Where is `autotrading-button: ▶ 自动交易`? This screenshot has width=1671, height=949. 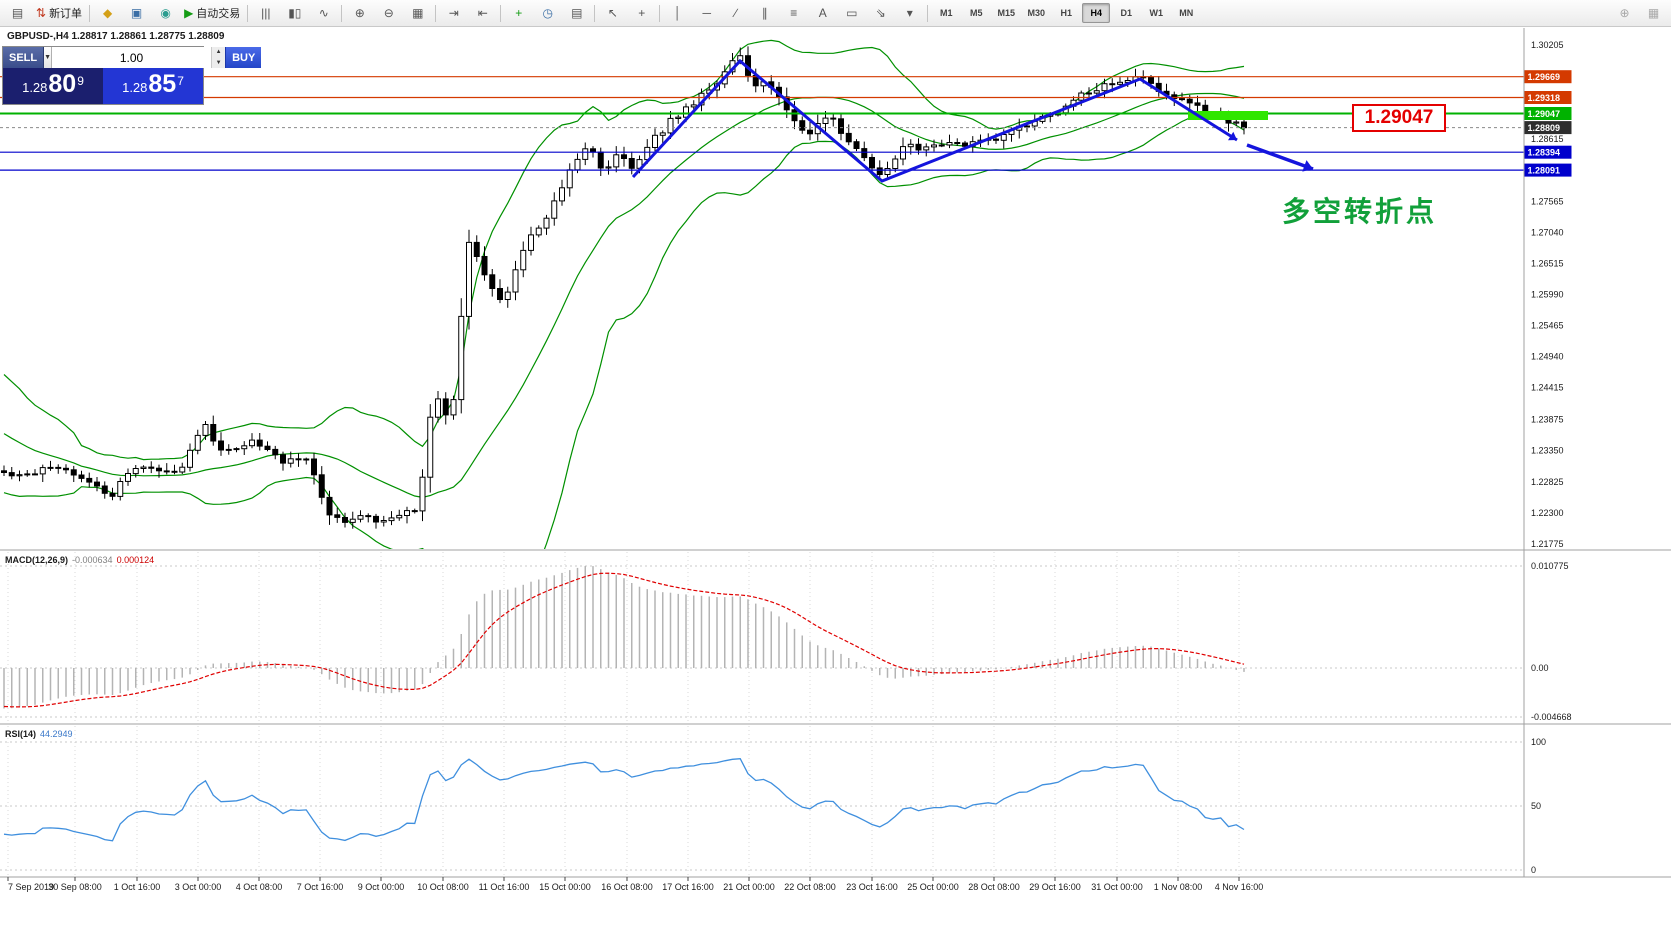
autotrading-button: ▶ 自动交易 is located at coordinates (212, 13).